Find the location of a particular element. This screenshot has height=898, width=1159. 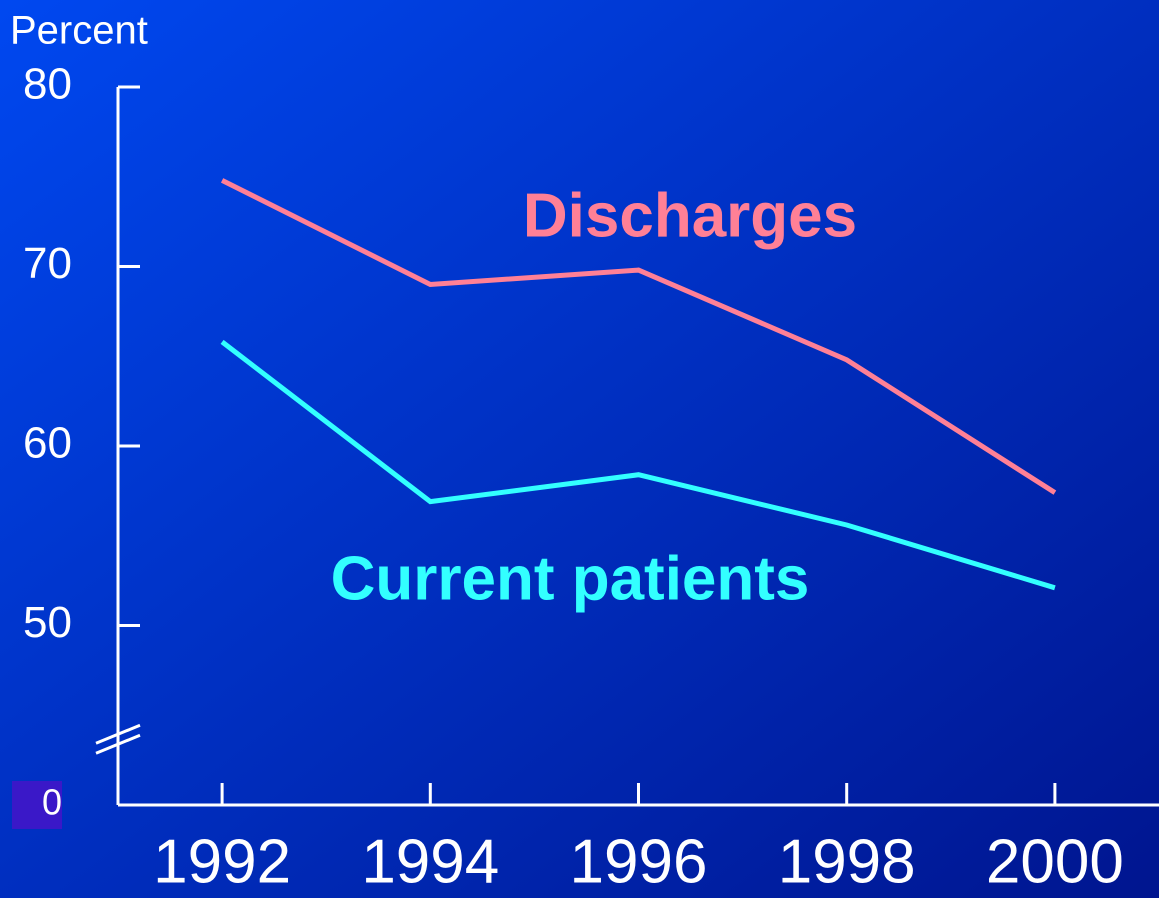

y-axis-label: Percent is located at coordinates (79, 31).